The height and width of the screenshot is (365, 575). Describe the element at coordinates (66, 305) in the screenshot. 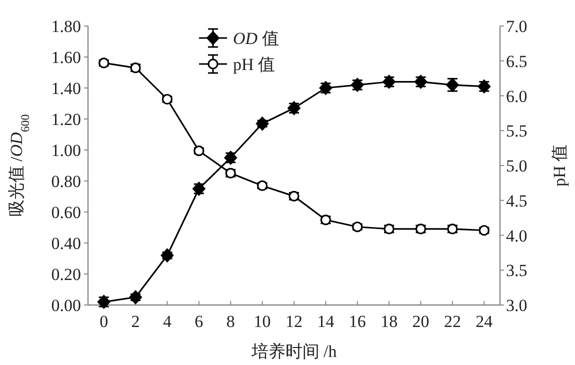

I see `y-tick-label: 0.00` at that location.